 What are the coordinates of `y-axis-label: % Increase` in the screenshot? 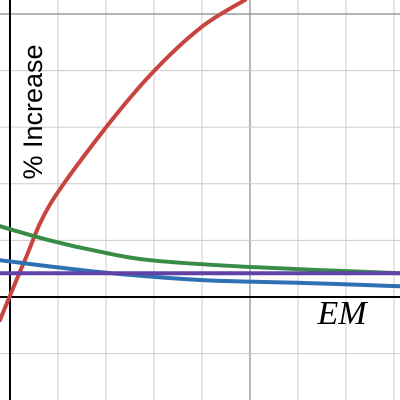 It's located at (33, 111).